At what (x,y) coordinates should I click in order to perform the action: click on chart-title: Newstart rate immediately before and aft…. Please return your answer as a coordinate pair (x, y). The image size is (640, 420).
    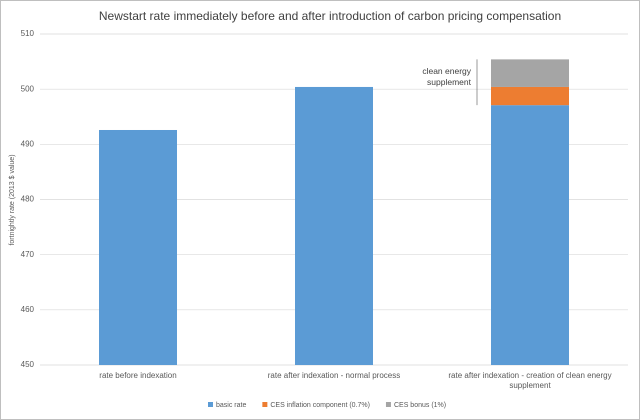
    Looking at the image, I should click on (330, 16).